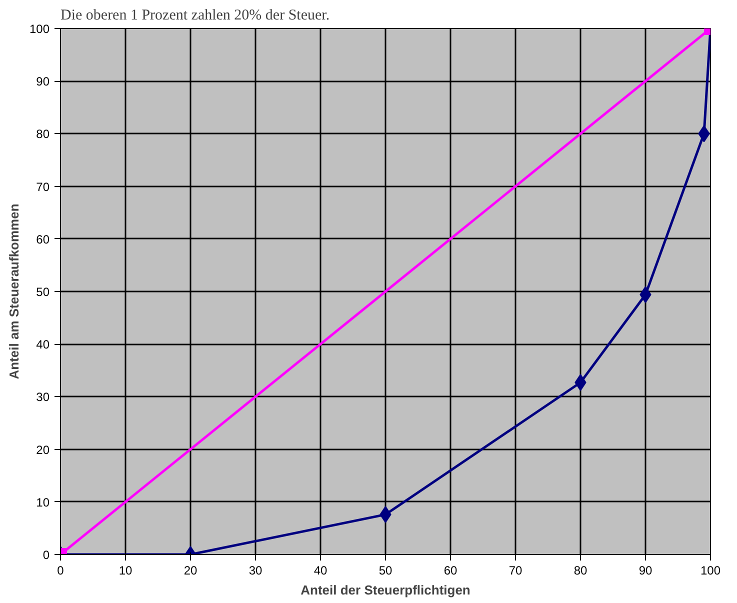 This screenshot has width=737, height=603. Describe the element at coordinates (581, 571) in the screenshot. I see `x-tick-label: 80` at that location.